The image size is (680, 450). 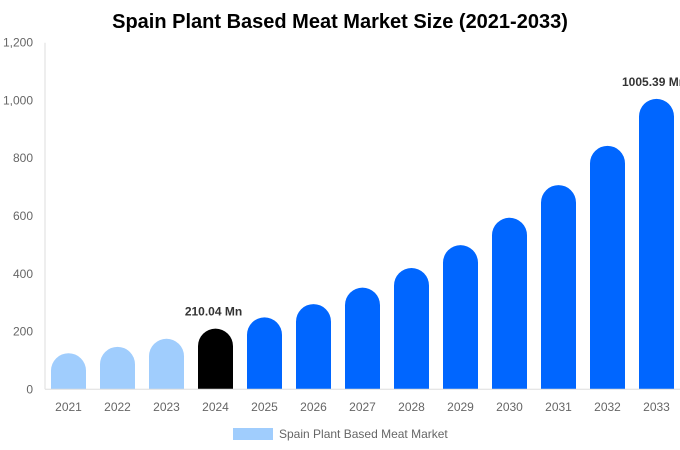 I want to click on y-tick-label: 400, so click(x=23, y=274).